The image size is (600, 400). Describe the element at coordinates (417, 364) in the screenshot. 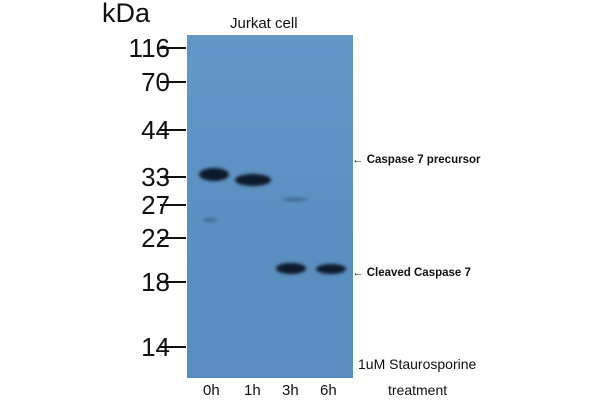

I see `treatment-label: 1uM Staurosporine` at that location.